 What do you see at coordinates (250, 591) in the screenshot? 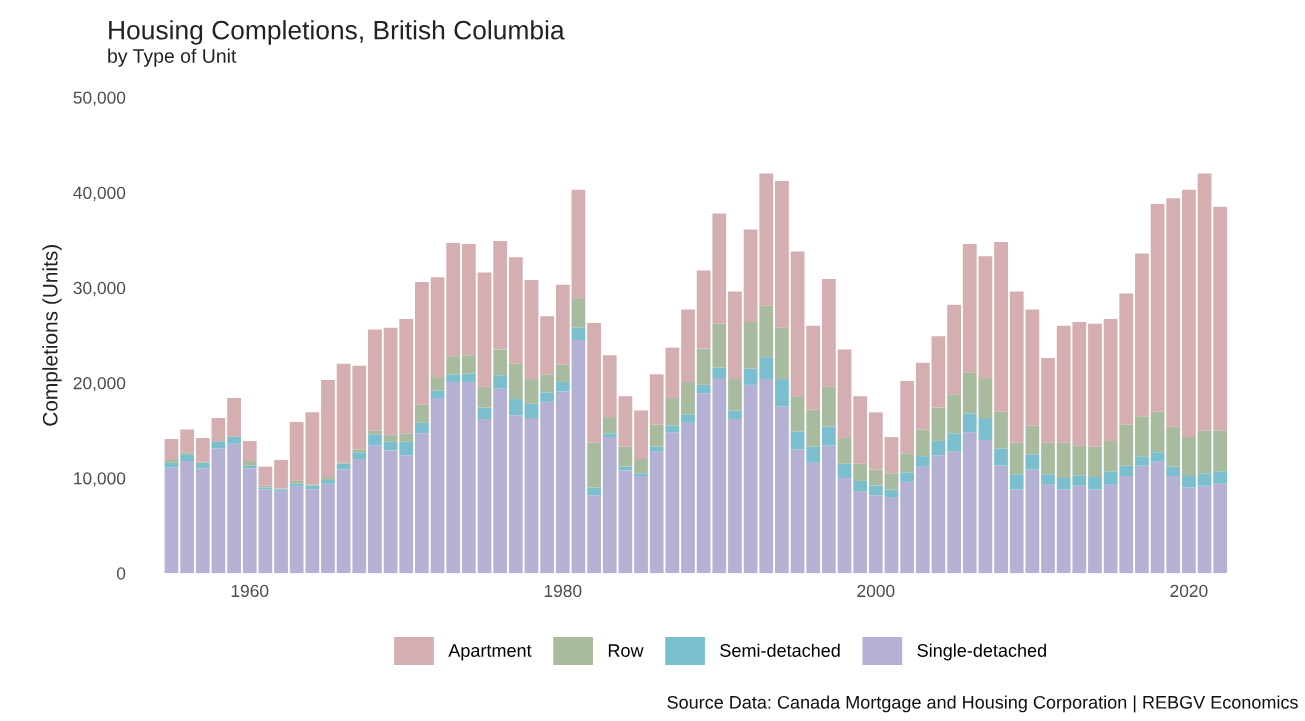
I see `x-tick-label: 1960` at bounding box center [250, 591].